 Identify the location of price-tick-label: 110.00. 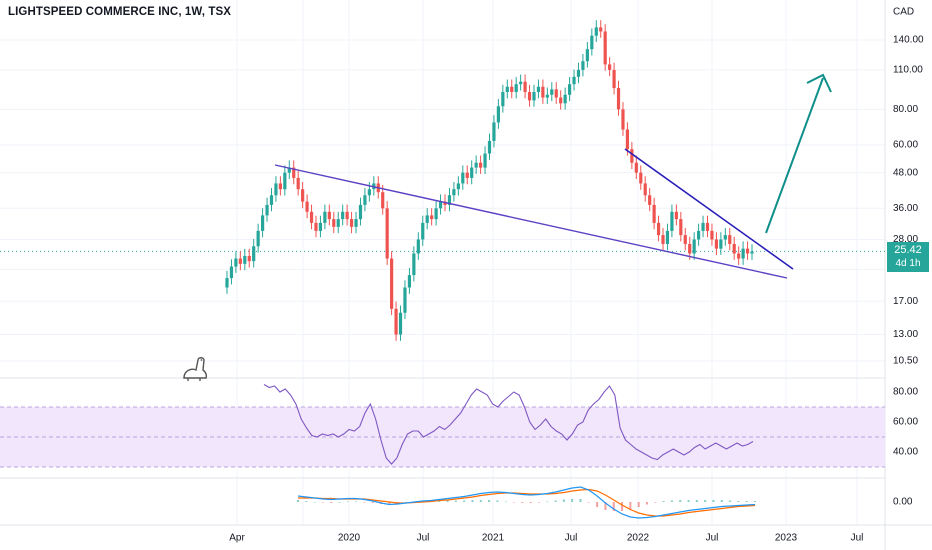
(908, 70).